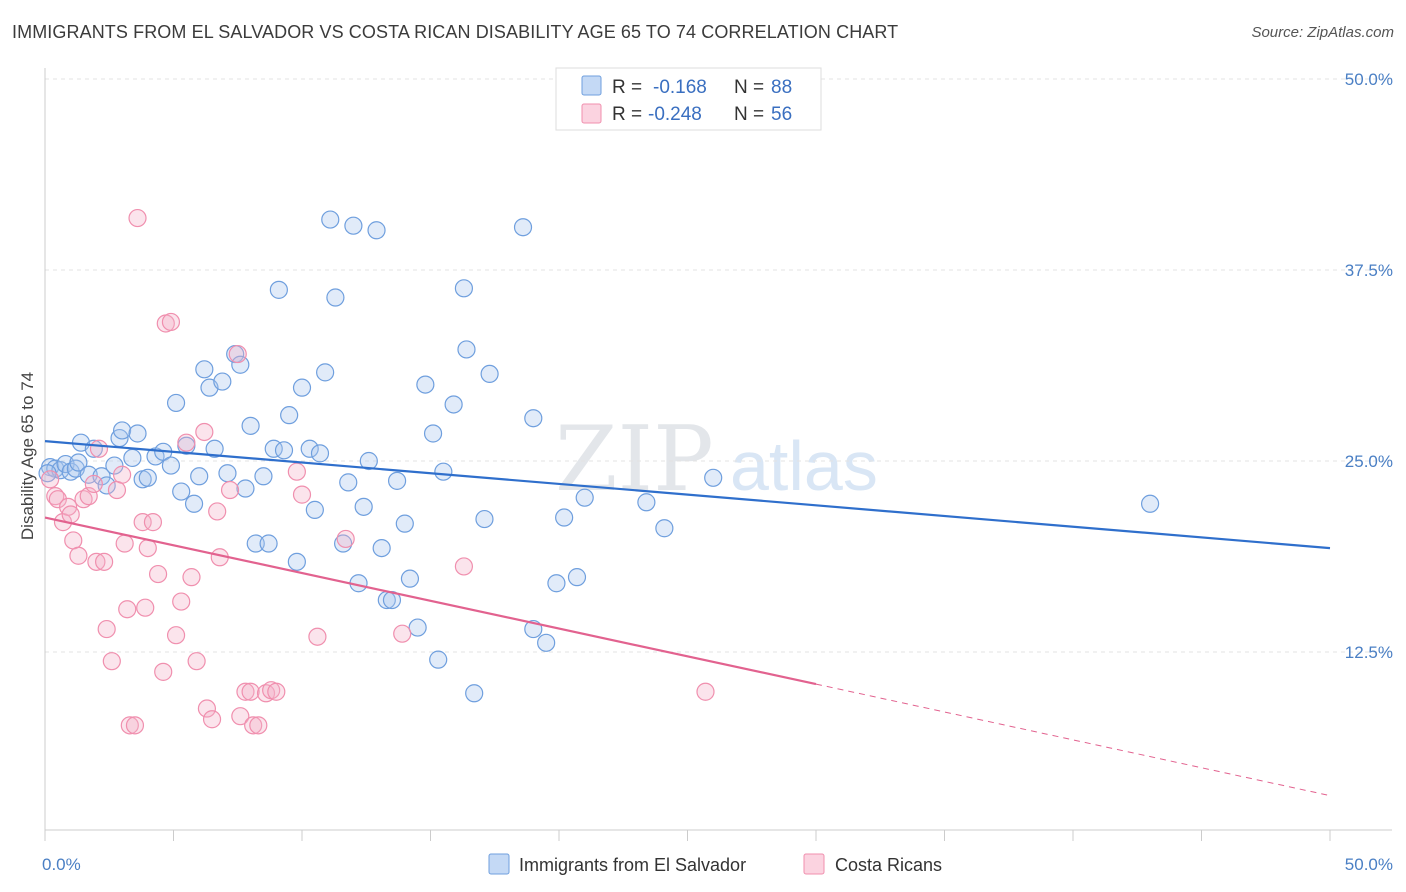 The image size is (1406, 892). Describe the element at coordinates (430, 601) in the screenshot. I see `costa-rican-trend-line` at that location.